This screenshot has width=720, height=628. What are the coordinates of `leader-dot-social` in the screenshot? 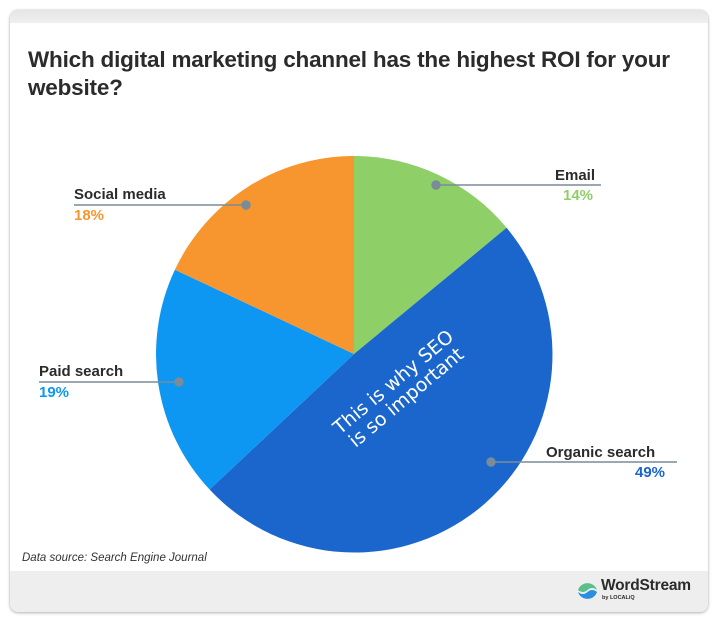 It's located at (246, 205).